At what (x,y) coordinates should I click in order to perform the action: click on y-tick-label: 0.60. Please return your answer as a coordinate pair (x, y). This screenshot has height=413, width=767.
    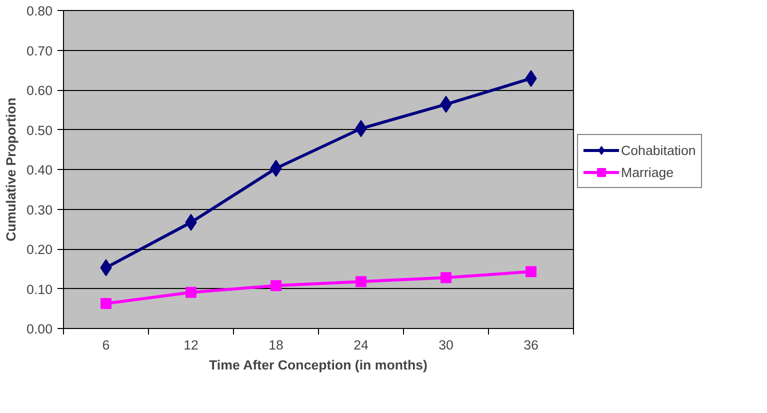
    Looking at the image, I should click on (39, 90).